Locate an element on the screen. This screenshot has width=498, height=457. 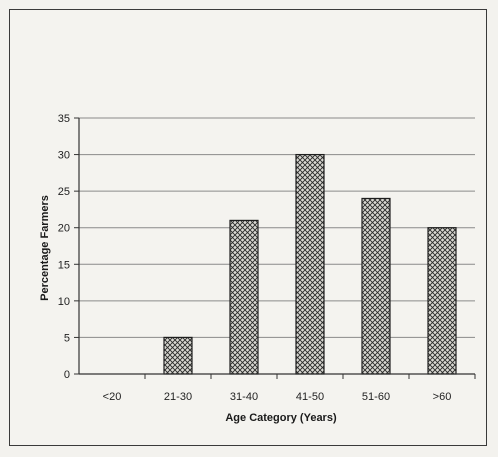
x-tick-labels: <20 21-30 31-40 41-50 51-60 >60 is located at coordinates (277, 397).